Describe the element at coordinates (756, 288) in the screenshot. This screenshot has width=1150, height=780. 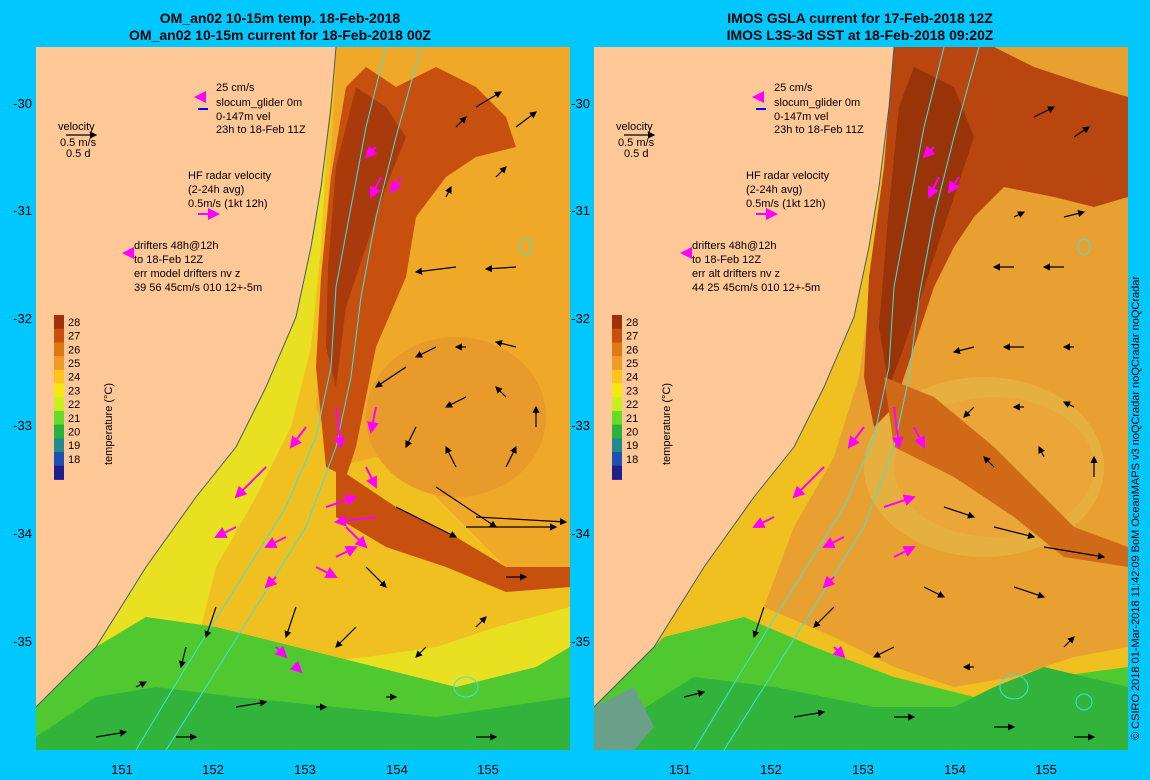
I see `drifters-line4: 44 25 45cm/s 010 12+-5m` at that location.